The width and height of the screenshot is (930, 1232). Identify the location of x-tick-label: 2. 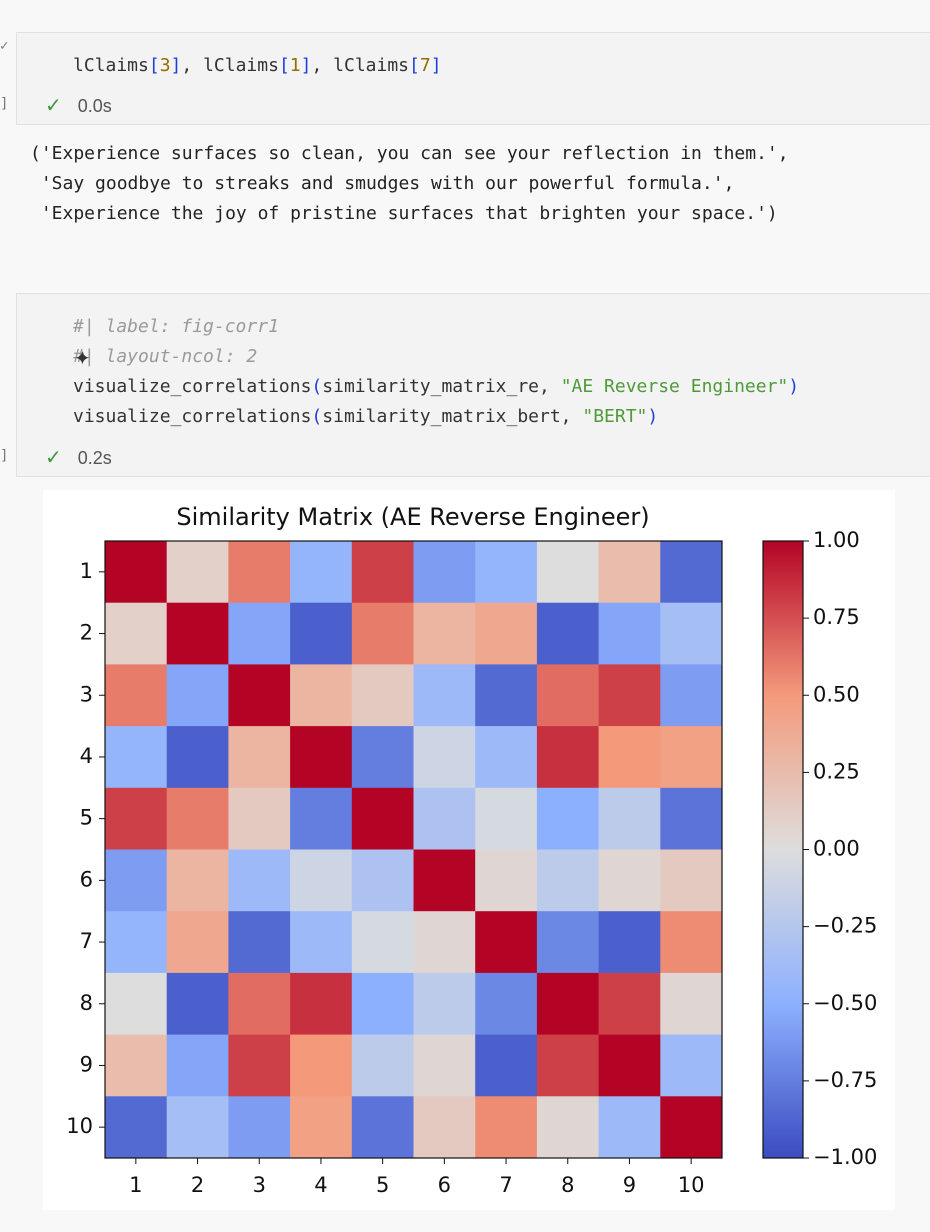
(197, 1185).